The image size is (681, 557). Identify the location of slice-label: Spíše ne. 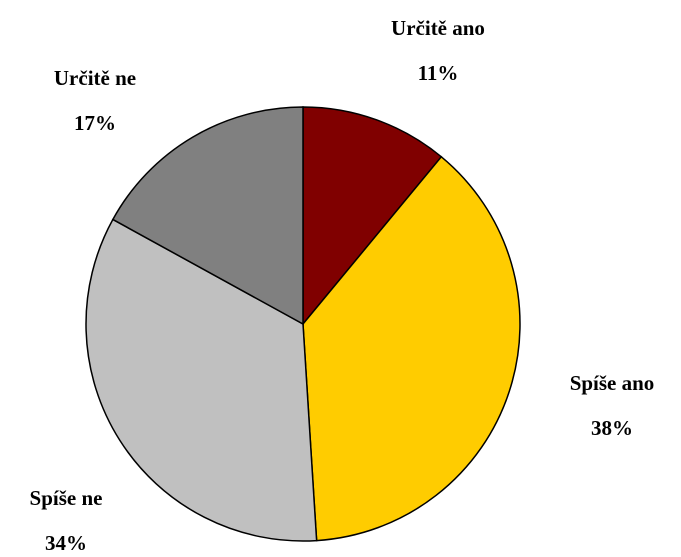
(66, 498).